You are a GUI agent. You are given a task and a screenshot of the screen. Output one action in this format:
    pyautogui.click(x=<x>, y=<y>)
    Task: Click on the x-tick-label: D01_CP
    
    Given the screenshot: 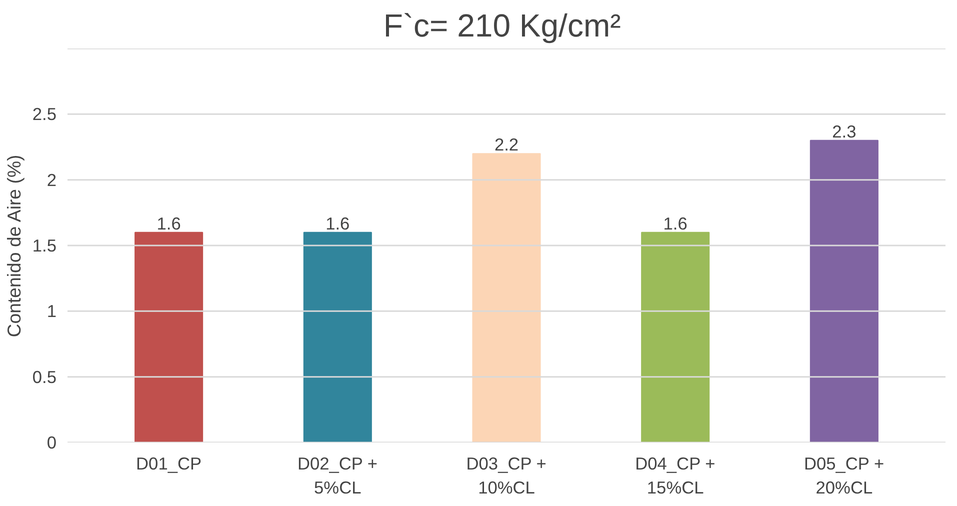 What is the action you would take?
    pyautogui.click(x=169, y=464)
    